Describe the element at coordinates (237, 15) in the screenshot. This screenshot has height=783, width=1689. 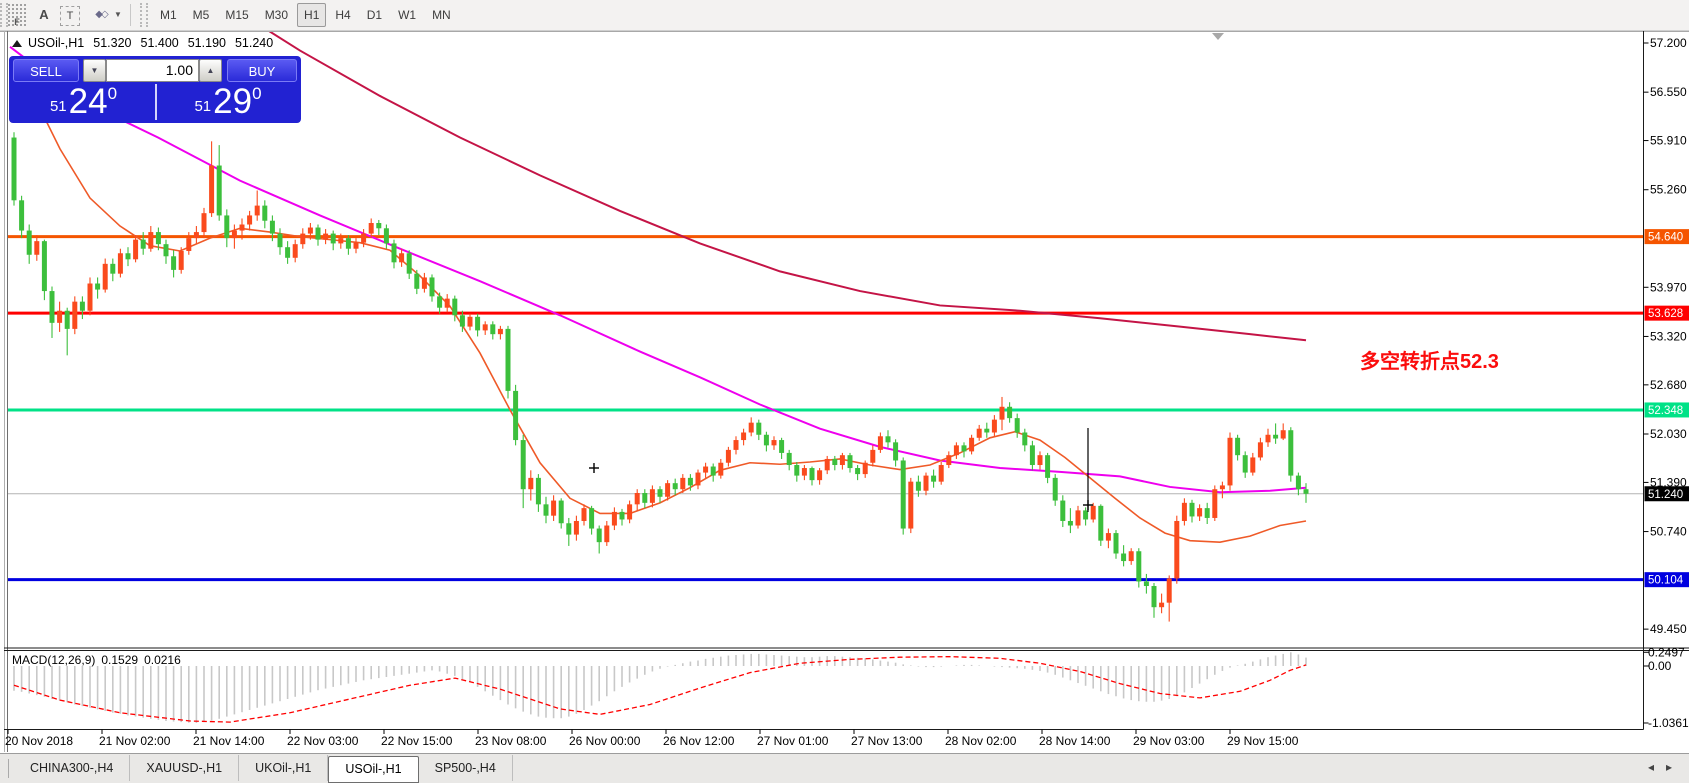
I see `timeframe-button-m15: M15` at that location.